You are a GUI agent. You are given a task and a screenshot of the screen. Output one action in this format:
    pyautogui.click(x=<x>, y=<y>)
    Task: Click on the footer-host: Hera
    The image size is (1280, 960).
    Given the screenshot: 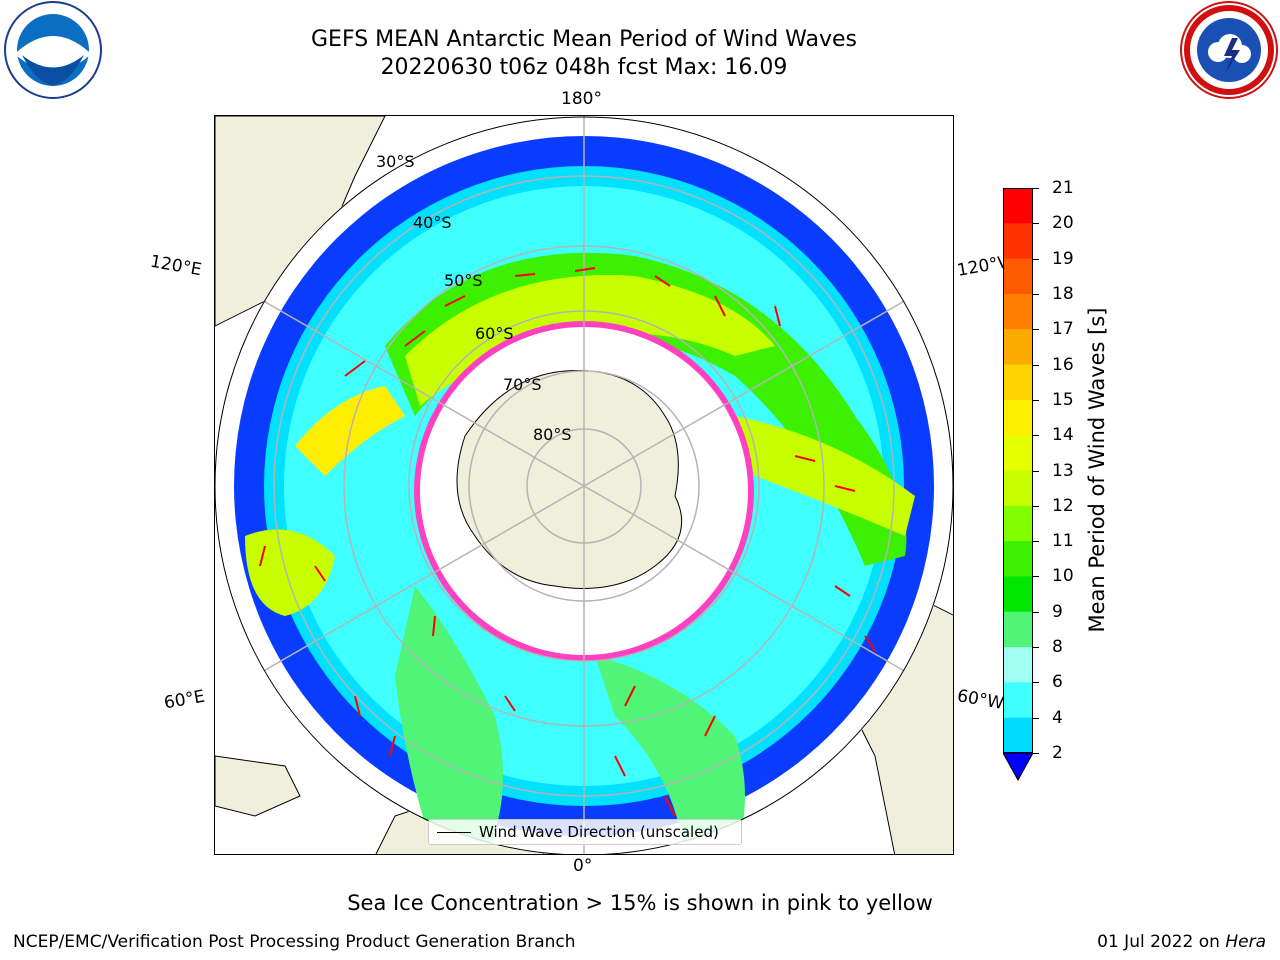 What is the action you would take?
    pyautogui.click(x=1245, y=942)
    